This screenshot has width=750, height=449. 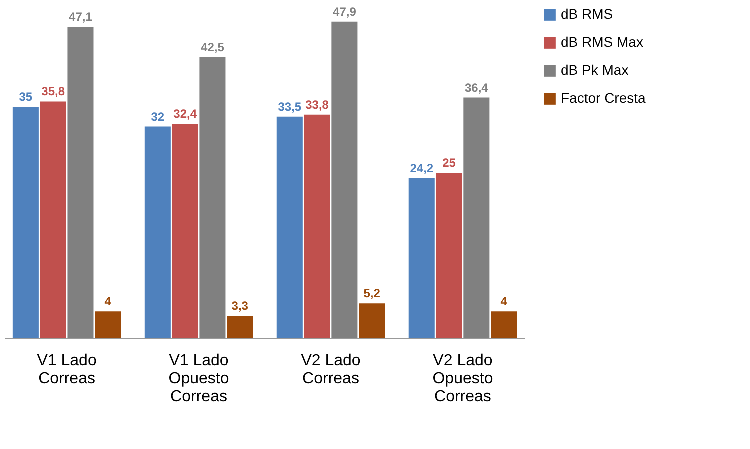 I want to click on data-label: 35,8, so click(x=54, y=91).